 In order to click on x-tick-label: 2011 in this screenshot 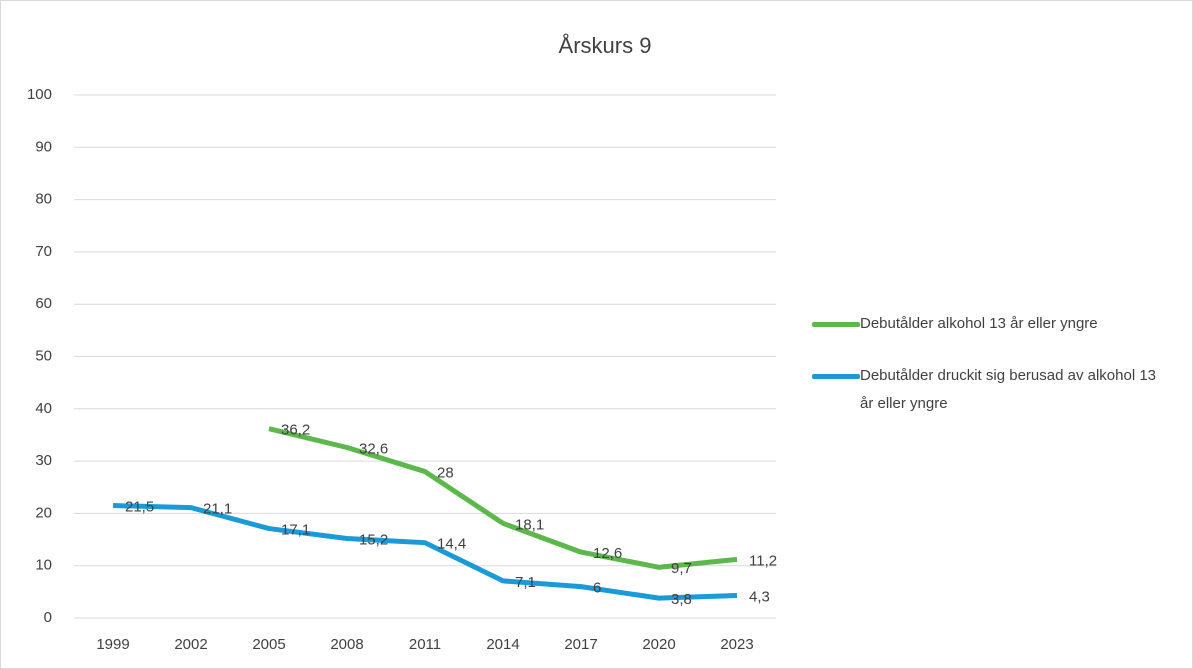, I will do `click(425, 644)`.